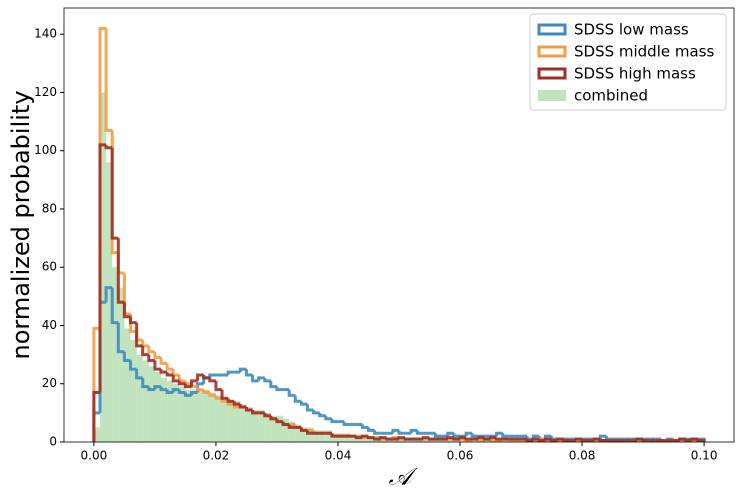  I want to click on legend-label: SDSS middle mass, so click(644, 52).